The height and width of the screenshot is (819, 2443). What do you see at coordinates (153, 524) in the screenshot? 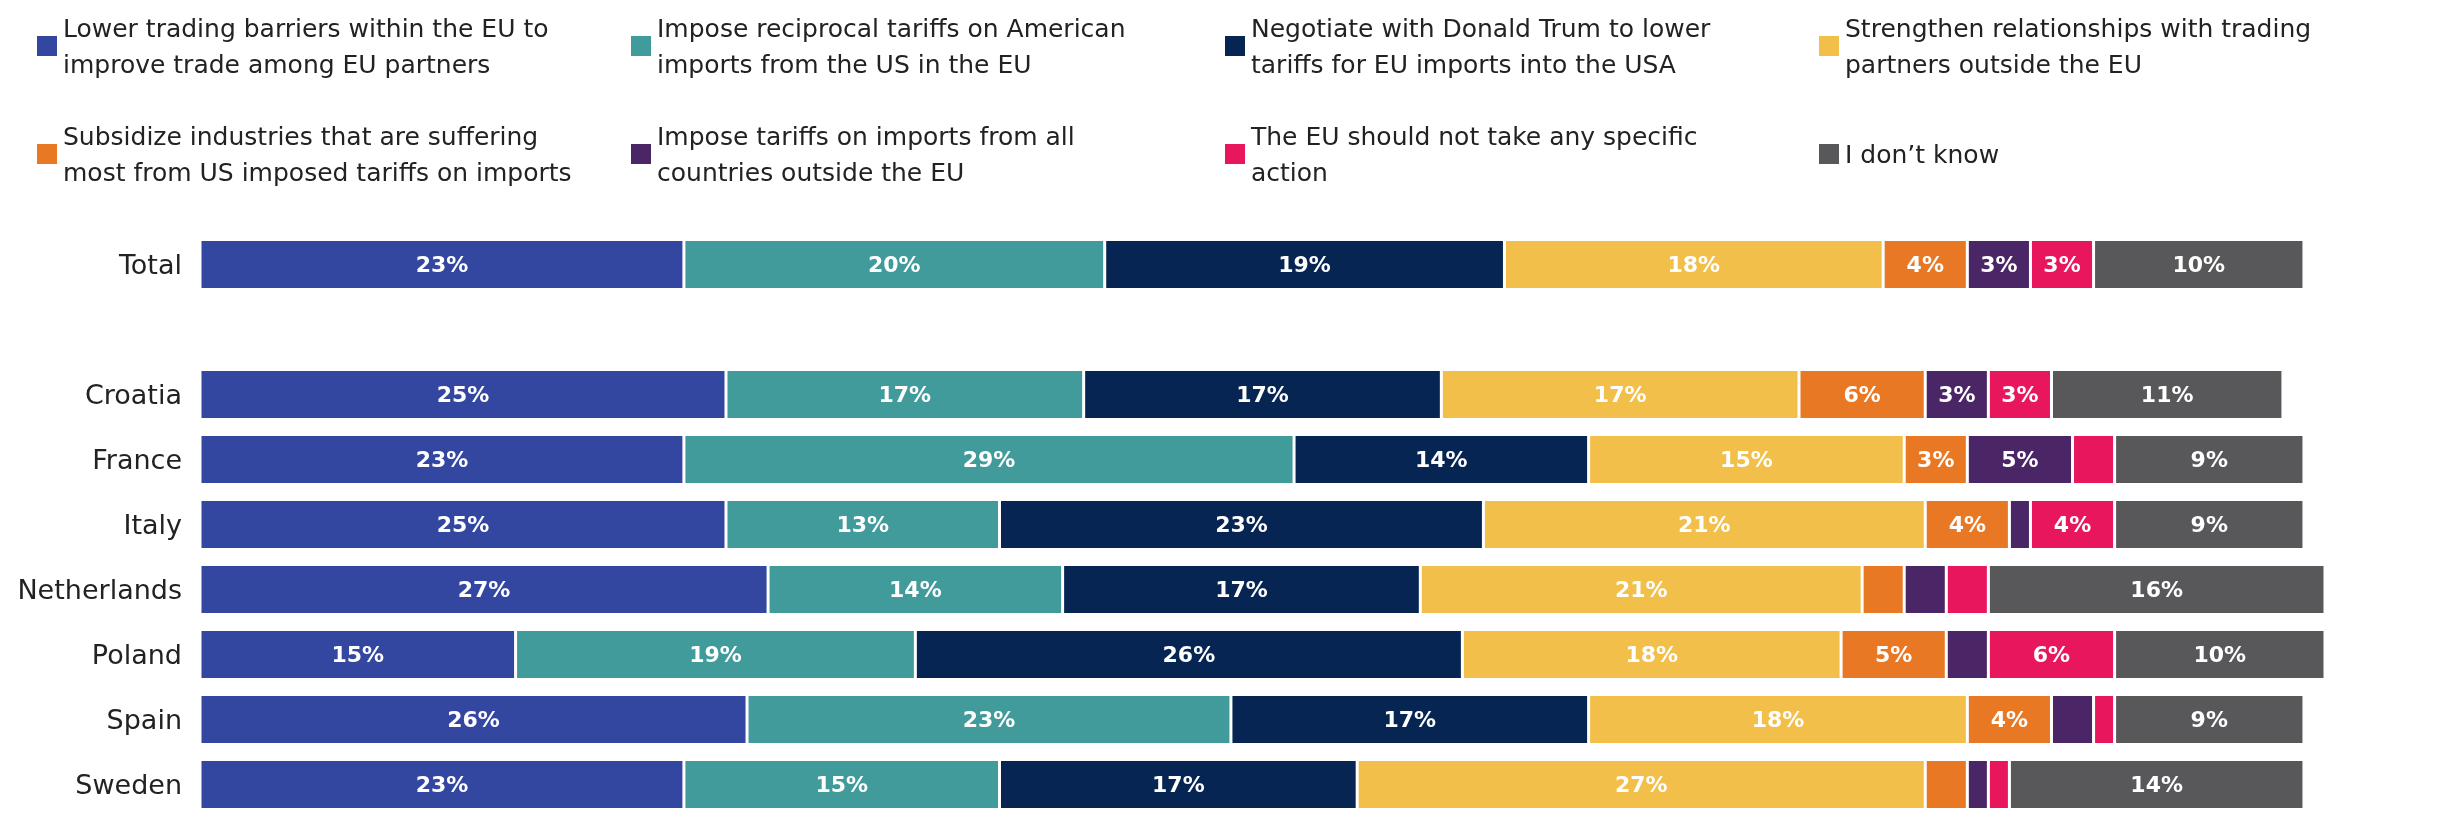
I see `y-tick-label: Italy` at bounding box center [153, 524].